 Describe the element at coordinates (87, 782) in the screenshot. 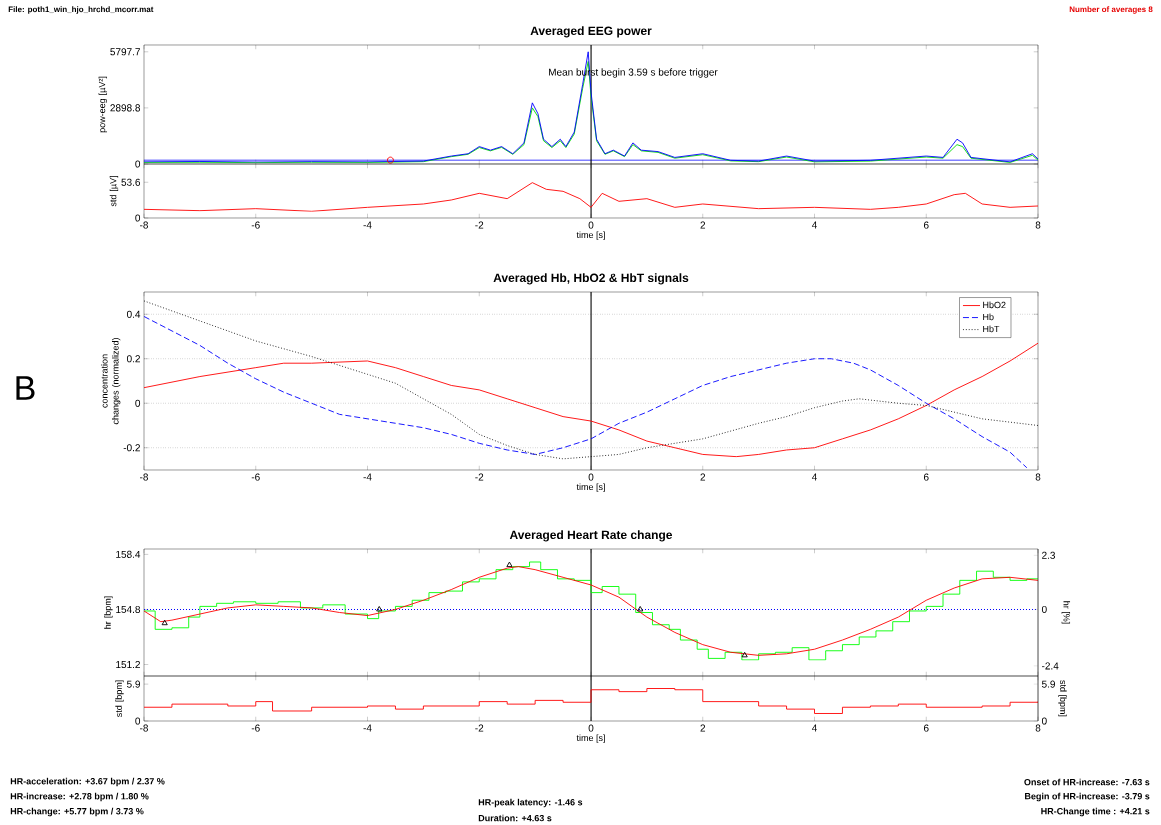

I see `text: HR-acceleration: +3.67 bpm / 2.37 %` at that location.